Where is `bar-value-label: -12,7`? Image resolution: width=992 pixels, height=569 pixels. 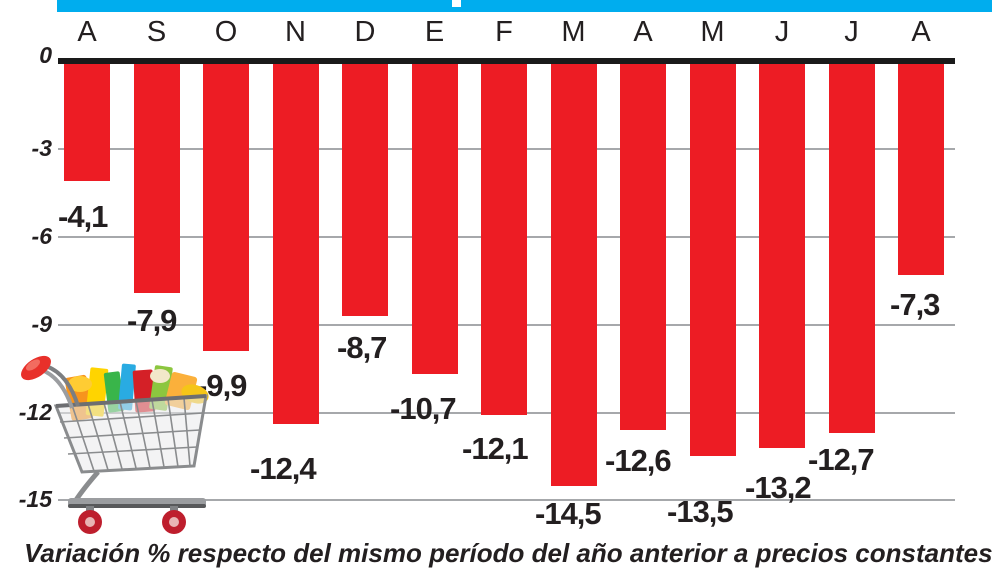 bar-value-label: -12,7 is located at coordinates (841, 459).